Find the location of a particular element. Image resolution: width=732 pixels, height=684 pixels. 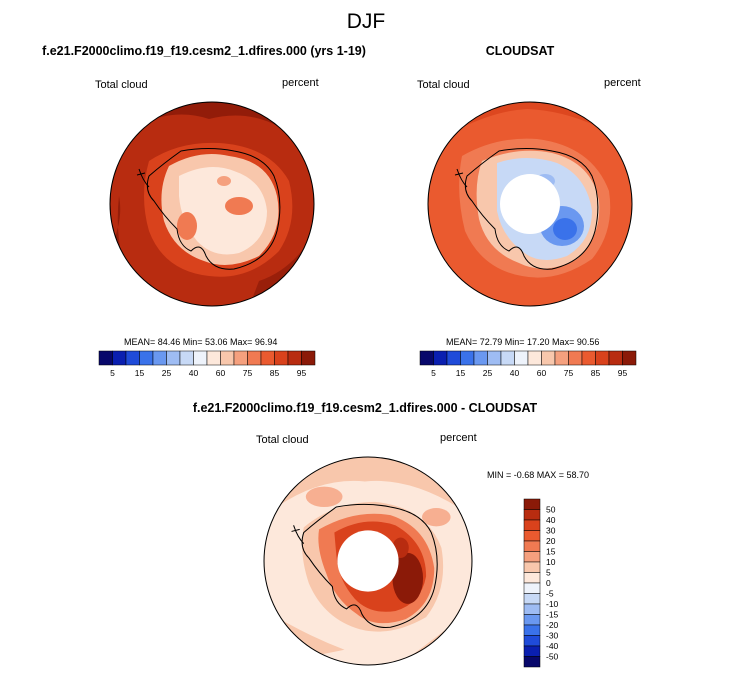

panel1-colorbar: 5 15 25 40 60 75 85 95 is located at coordinates (207, 364).